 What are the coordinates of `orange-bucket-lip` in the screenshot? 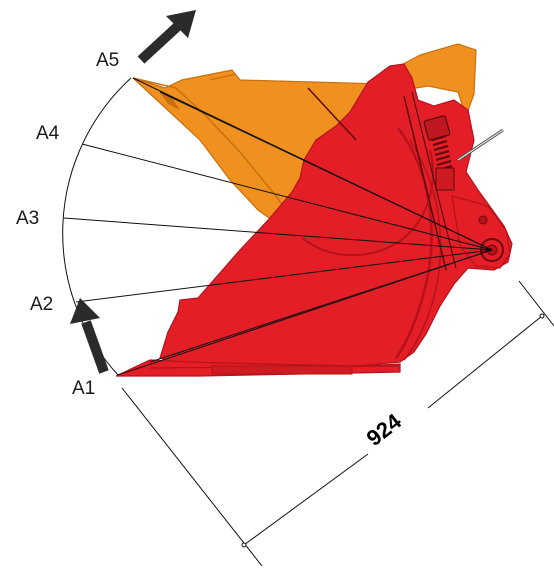 It's located at (170, 101).